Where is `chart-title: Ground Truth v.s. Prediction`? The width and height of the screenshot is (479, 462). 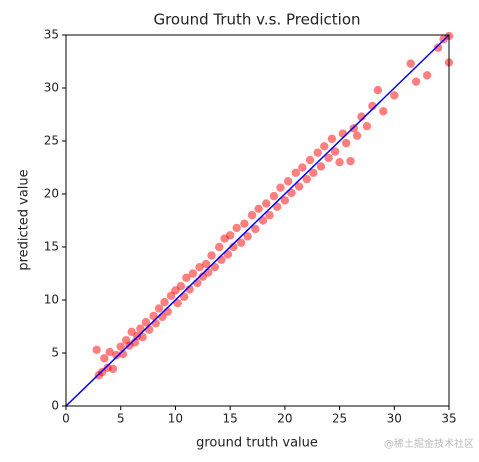
chart-title: Ground Truth v.s. Prediction is located at coordinates (256, 20).